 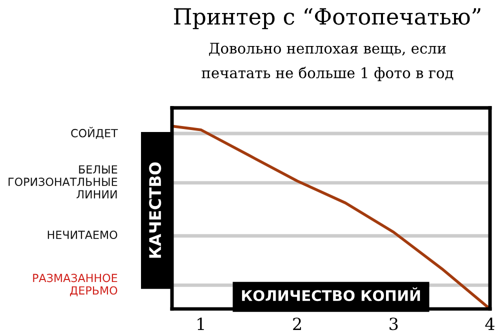 What do you see at coordinates (63, 181) in the screenshot?
I see `text: БЕЛЫЕ ГОРИЗОНАТЛЬНЫЕ ЛИНИИ` at bounding box center [63, 181].